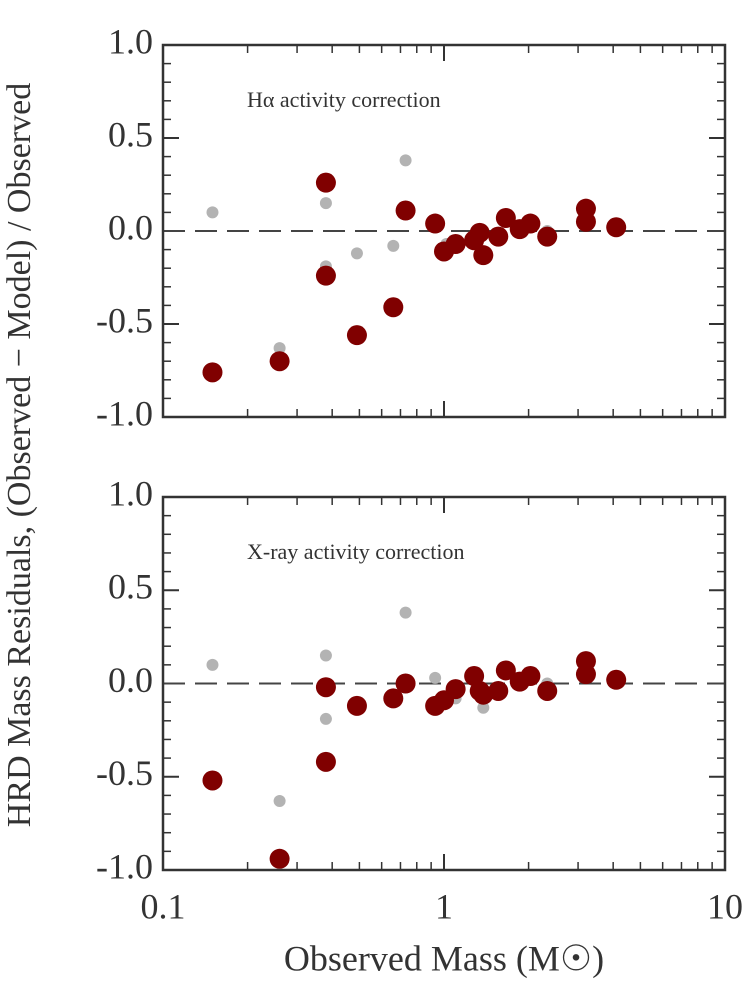  What do you see at coordinates (163, 906) in the screenshot?
I see `x-tick-label: 0.1` at bounding box center [163, 906].